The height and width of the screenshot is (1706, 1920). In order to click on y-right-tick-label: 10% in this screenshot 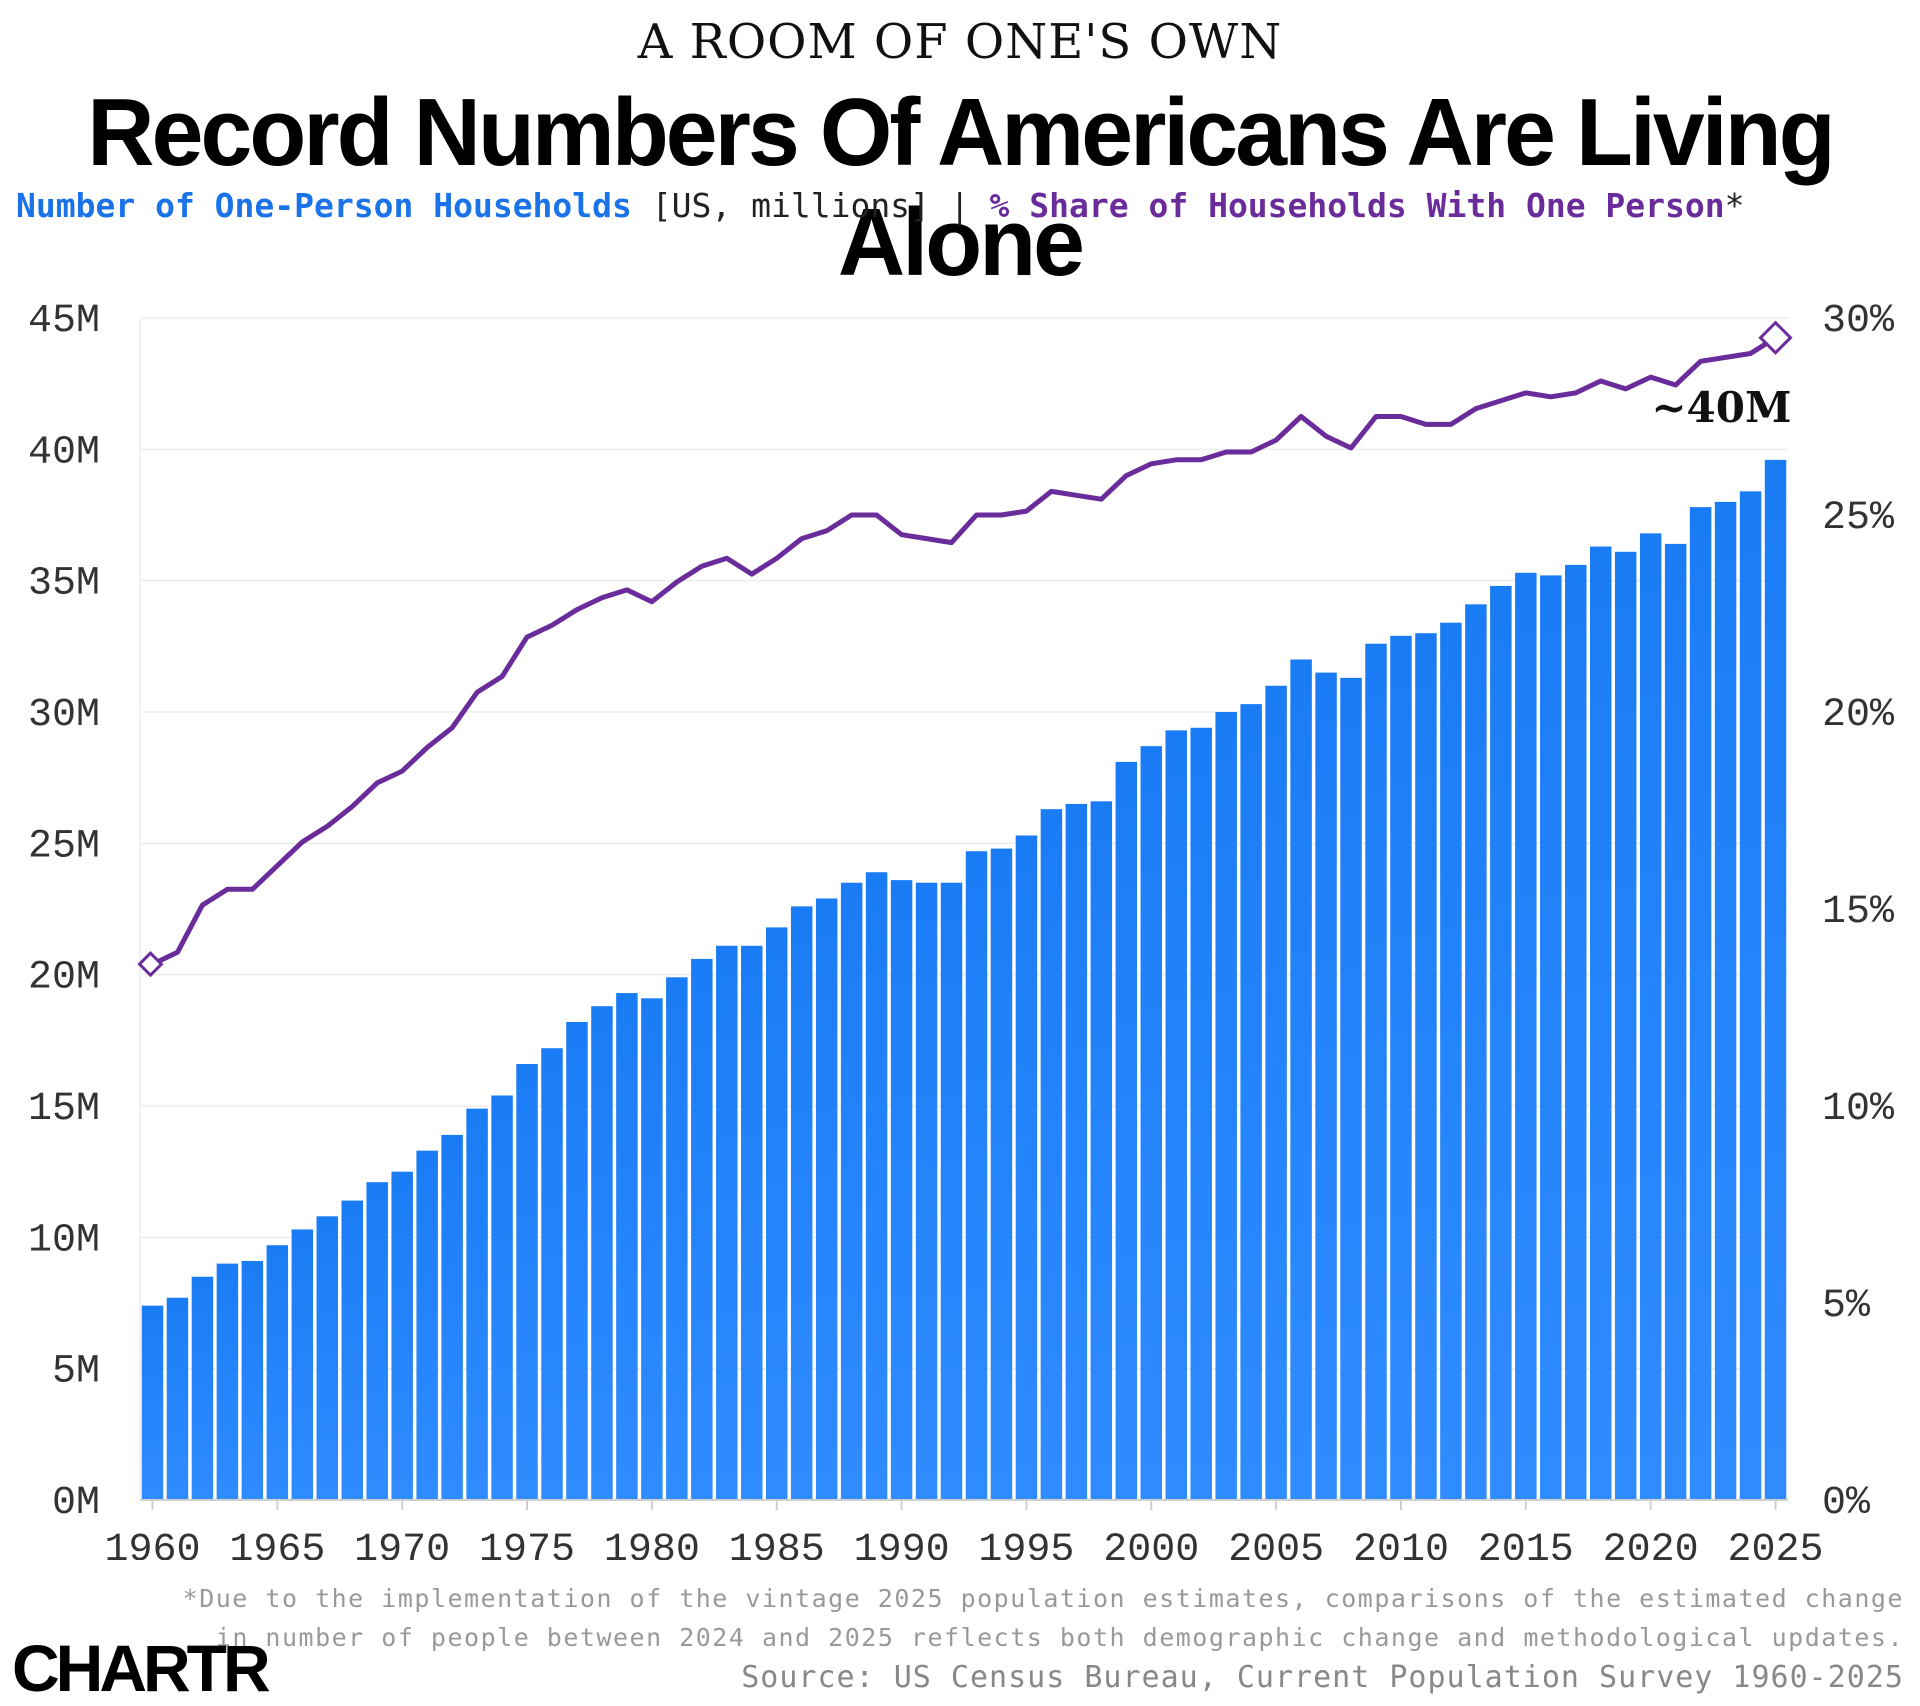, I will do `click(1858, 1109)`.